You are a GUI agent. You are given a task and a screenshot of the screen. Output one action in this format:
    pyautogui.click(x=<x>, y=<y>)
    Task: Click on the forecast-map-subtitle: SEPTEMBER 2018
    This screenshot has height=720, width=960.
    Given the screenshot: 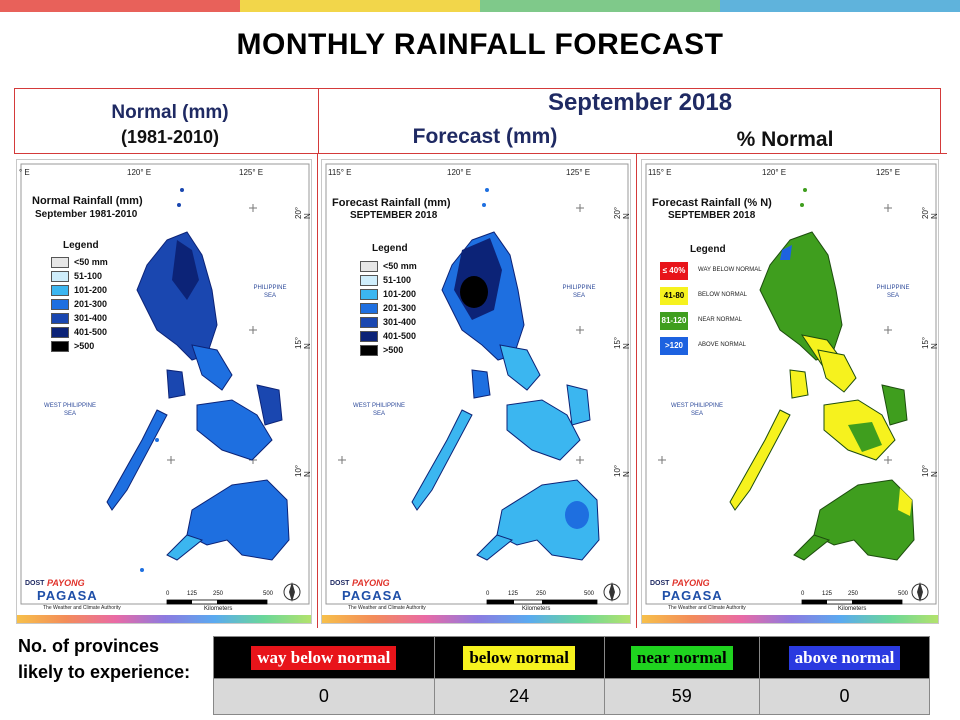 What is the action you would take?
    pyautogui.click(x=394, y=215)
    